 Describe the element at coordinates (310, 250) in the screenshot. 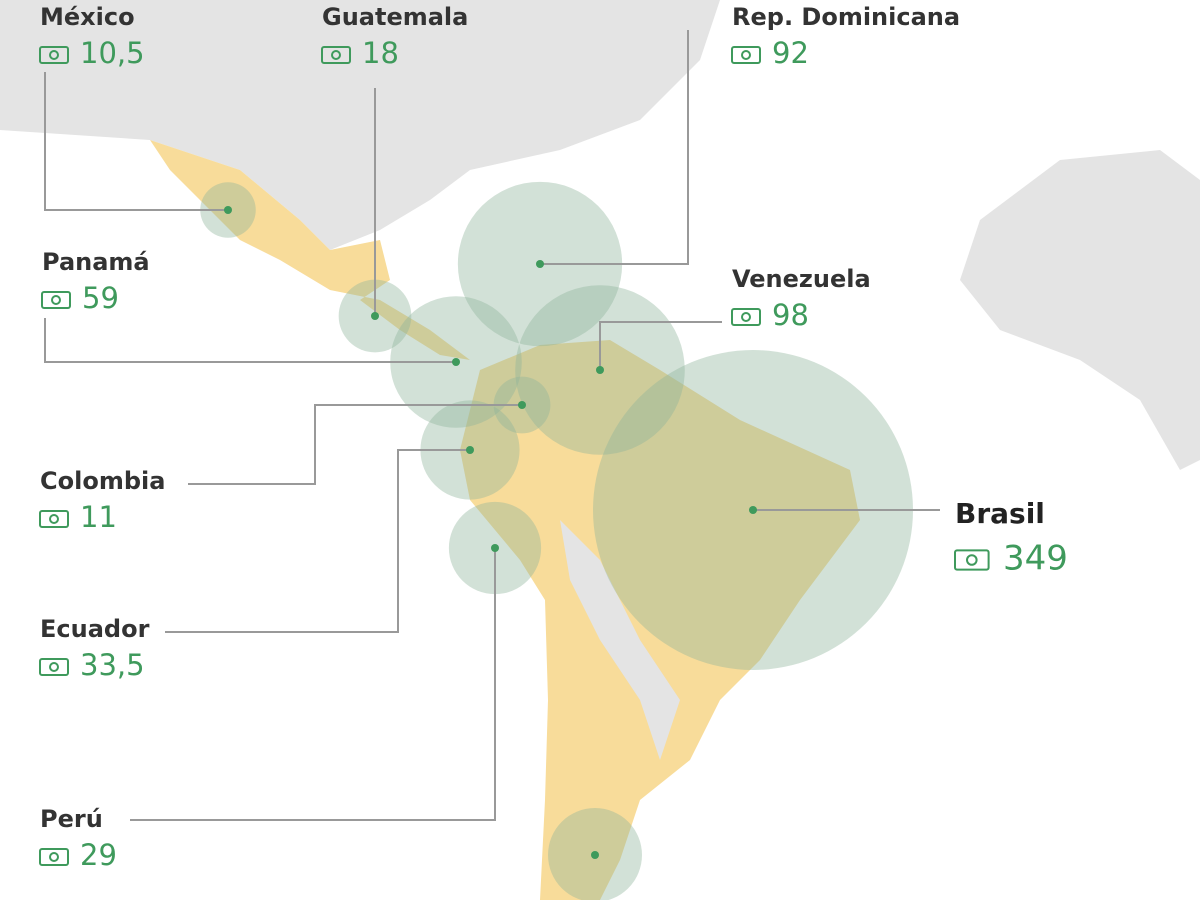

I see `mexico-central-america` at that location.